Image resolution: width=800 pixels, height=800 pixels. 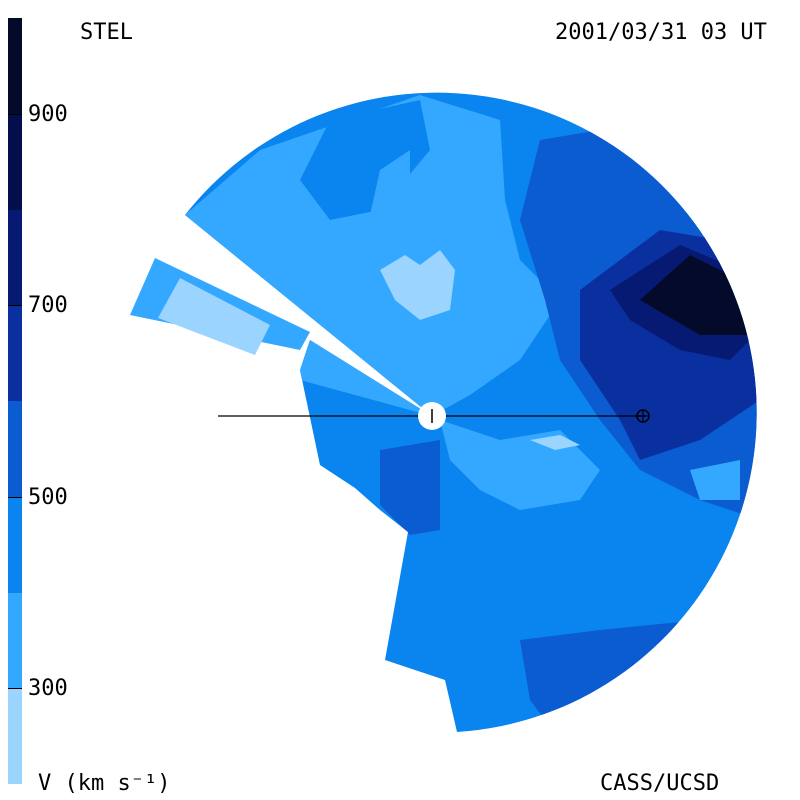 What do you see at coordinates (48, 114) in the screenshot?
I see `colorbar-tick-label: 900` at bounding box center [48, 114].